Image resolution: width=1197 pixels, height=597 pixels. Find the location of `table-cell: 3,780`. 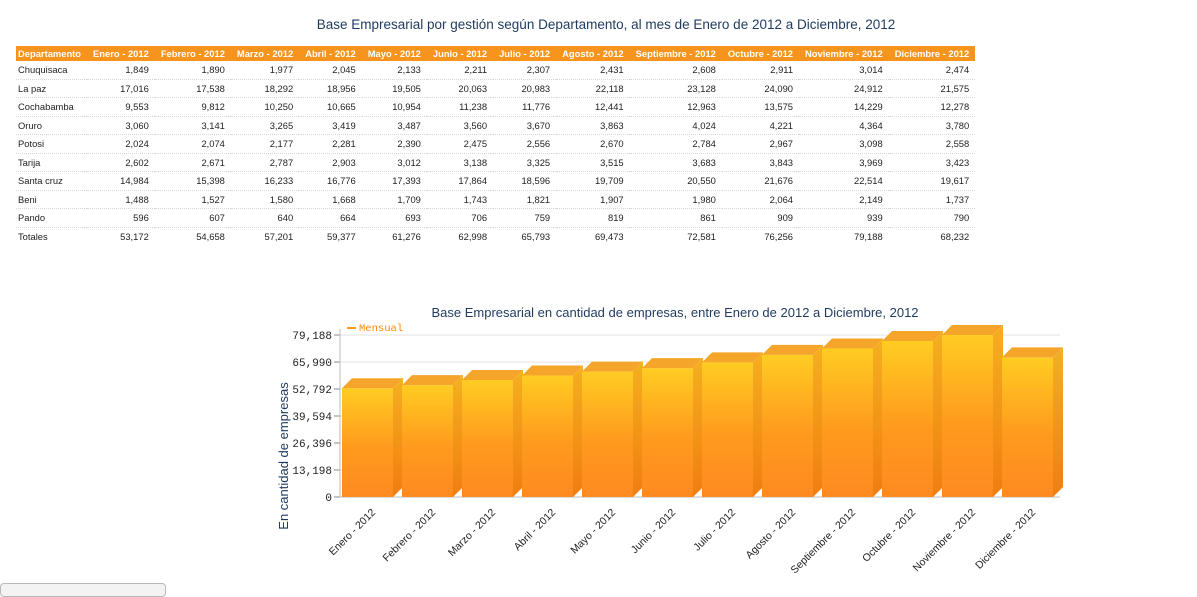

table-cell: 3,780 is located at coordinates (932, 125).